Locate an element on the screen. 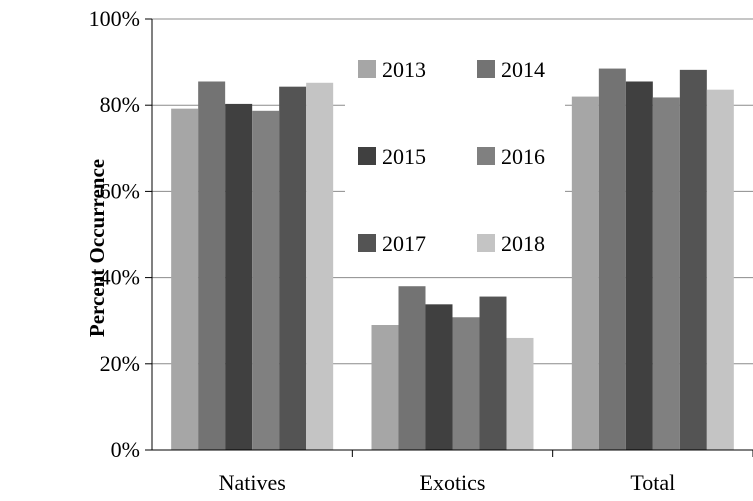 This screenshot has width=753, height=501. legend-label: 2016 is located at coordinates (523, 156).